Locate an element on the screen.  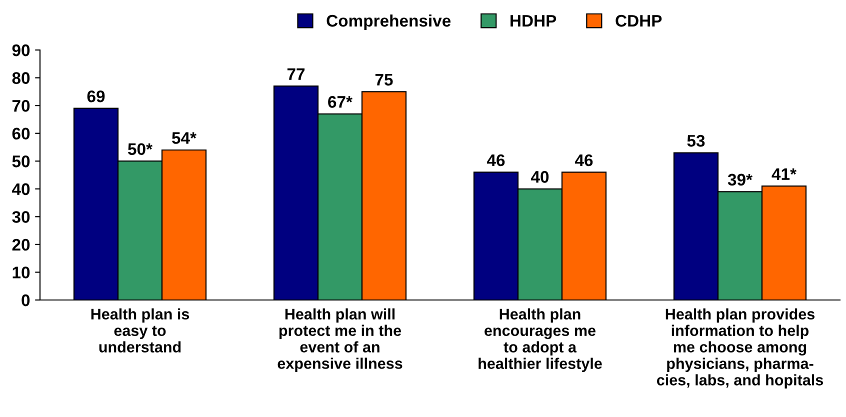
data-label: 50* is located at coordinates (140, 149).